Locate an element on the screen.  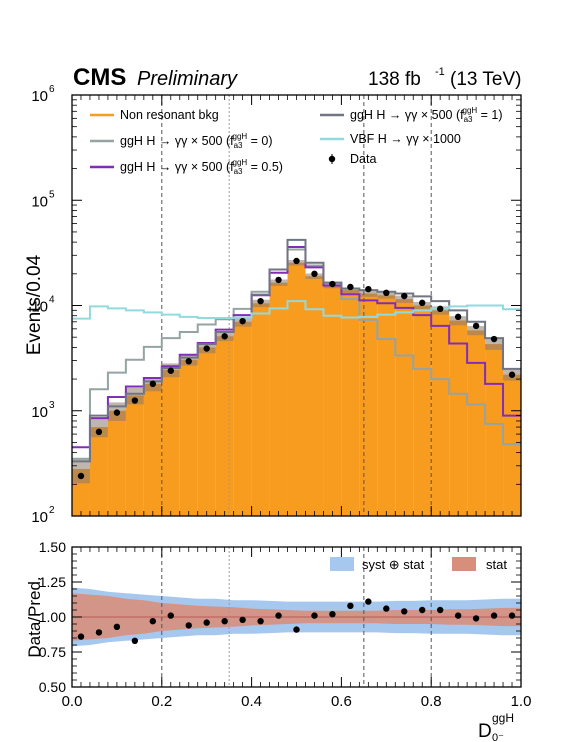
x-tick-label: 1.0 is located at coordinates (521, 701).